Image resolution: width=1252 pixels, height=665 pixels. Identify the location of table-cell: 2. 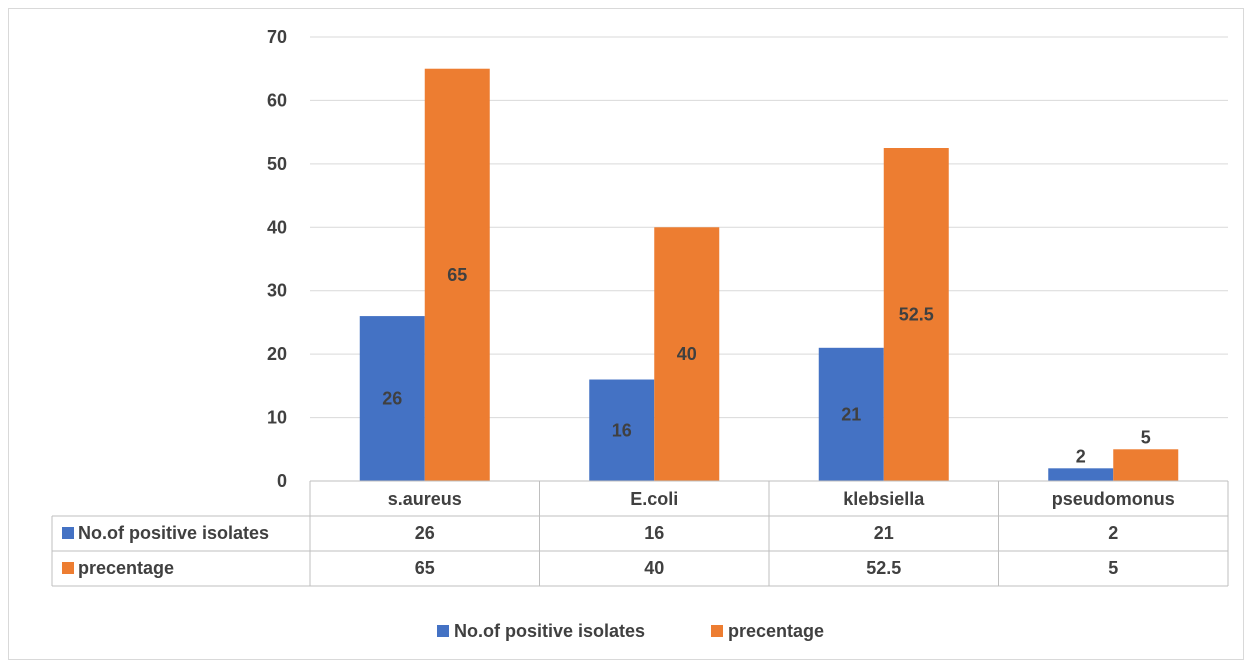
(1113, 533).